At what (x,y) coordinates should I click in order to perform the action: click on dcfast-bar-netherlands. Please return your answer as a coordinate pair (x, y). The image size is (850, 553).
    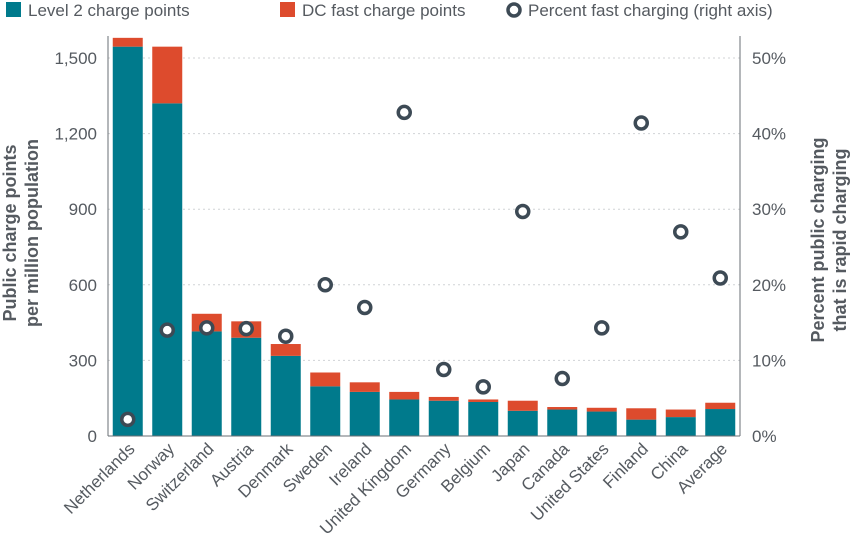
    Looking at the image, I should click on (127, 42).